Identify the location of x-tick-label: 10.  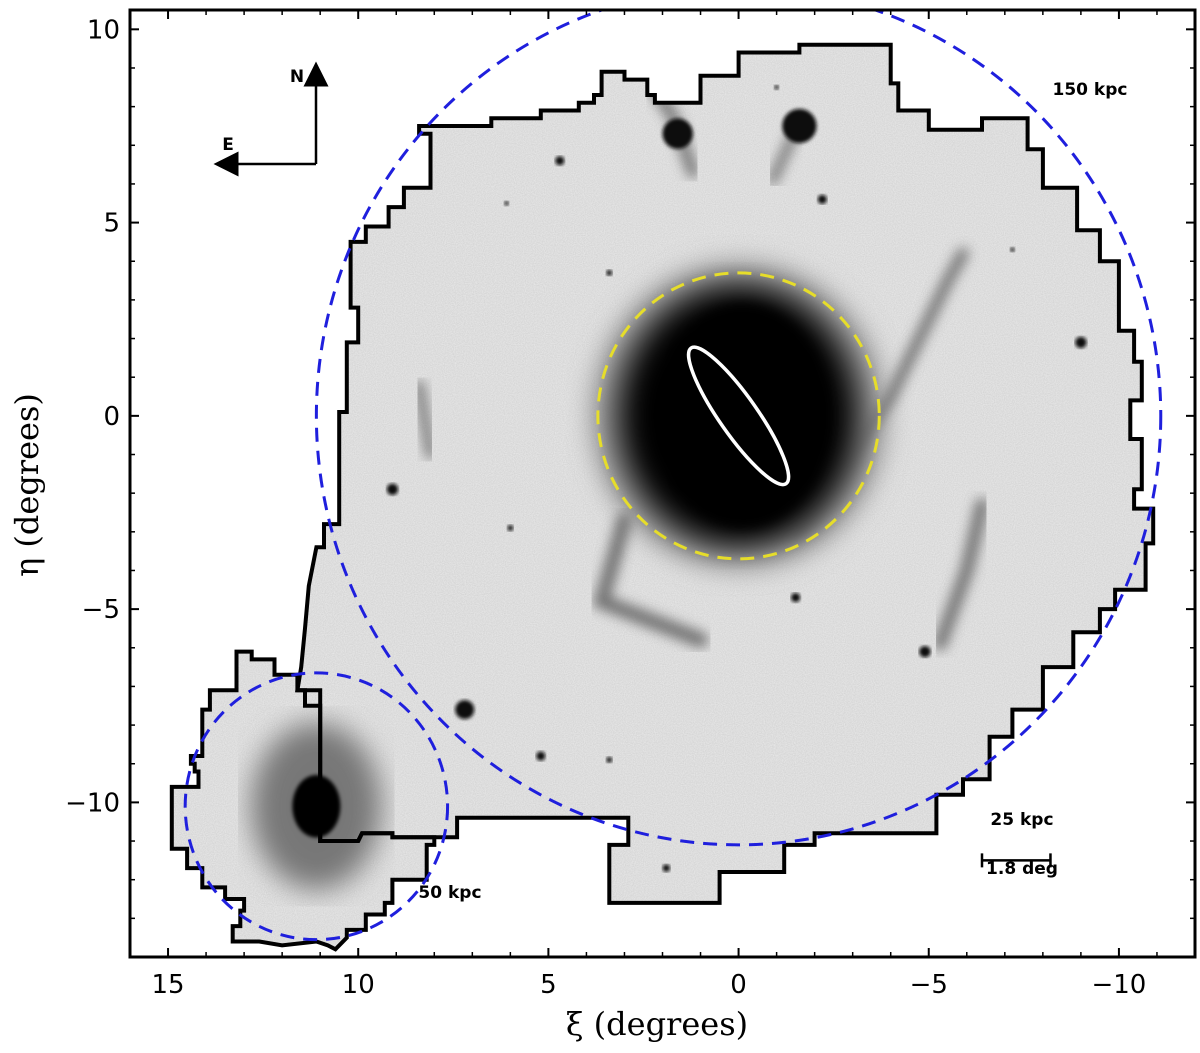
(358, 985).